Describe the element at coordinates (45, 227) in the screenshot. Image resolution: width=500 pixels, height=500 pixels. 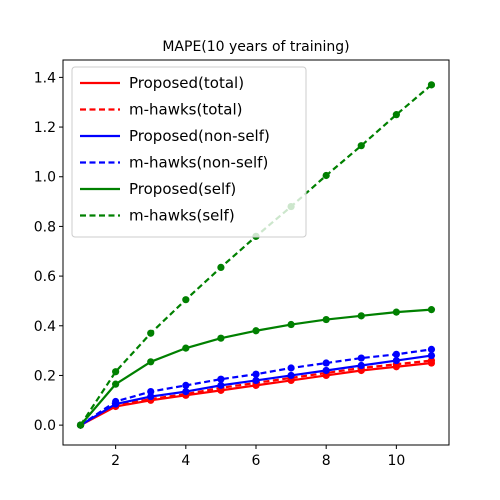
I see `y-tick-label: 0.8` at that location.